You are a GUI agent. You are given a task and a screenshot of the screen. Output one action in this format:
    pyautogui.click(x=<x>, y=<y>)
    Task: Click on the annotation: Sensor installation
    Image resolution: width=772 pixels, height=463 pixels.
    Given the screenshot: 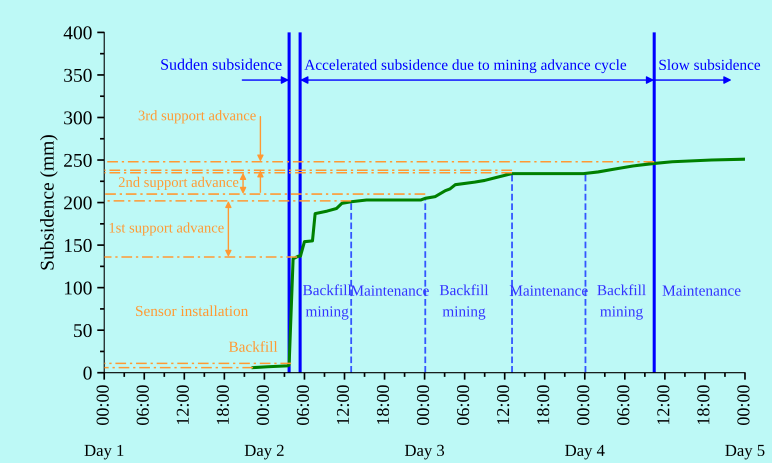 What is the action you would take?
    pyautogui.click(x=192, y=310)
    